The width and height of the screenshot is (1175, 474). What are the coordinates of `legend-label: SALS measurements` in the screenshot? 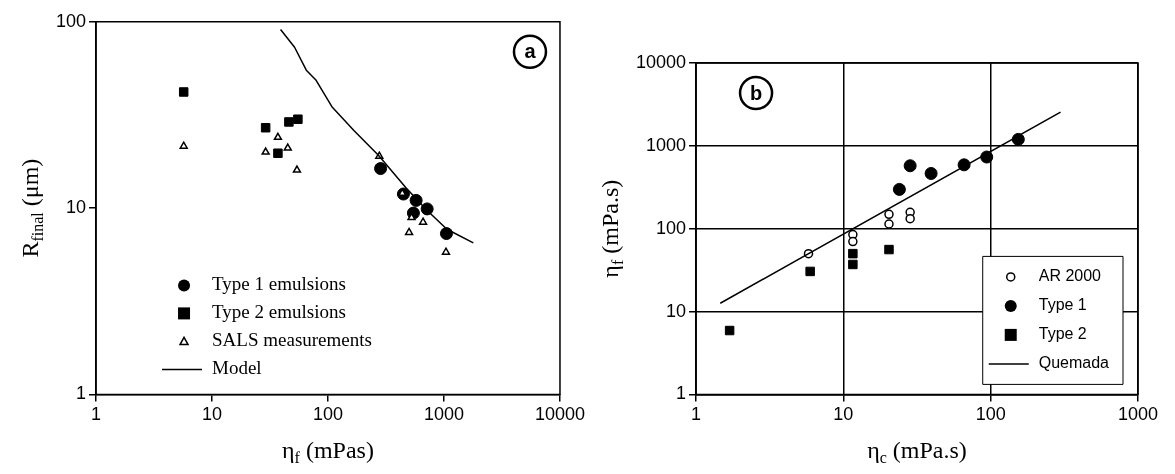 It's located at (292, 340).